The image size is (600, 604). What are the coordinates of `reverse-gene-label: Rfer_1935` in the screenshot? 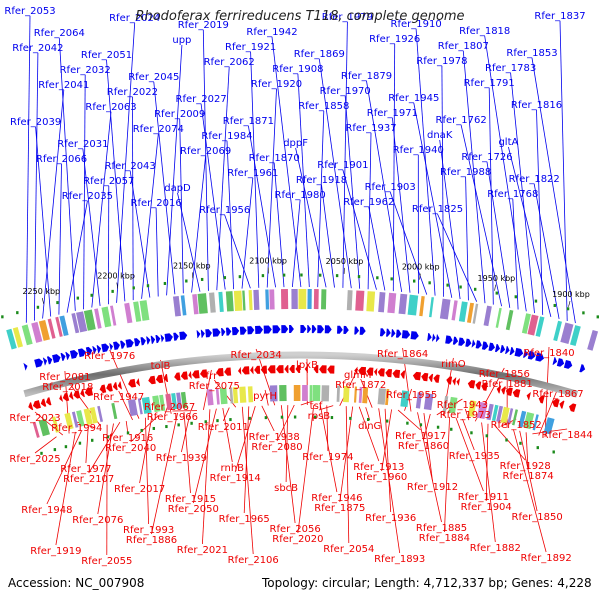 It's located at (474, 456).